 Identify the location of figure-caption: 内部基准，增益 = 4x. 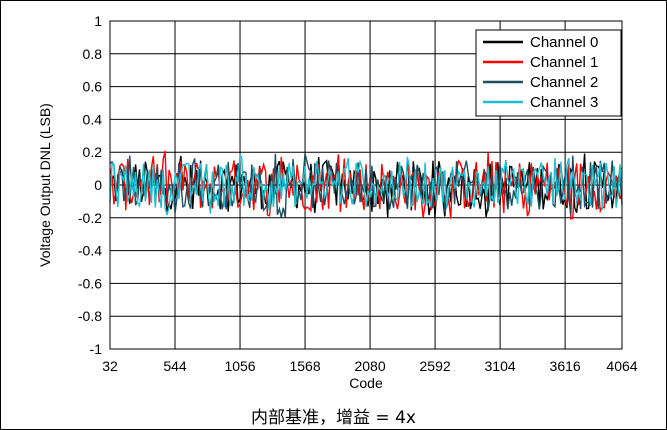
(333, 418).